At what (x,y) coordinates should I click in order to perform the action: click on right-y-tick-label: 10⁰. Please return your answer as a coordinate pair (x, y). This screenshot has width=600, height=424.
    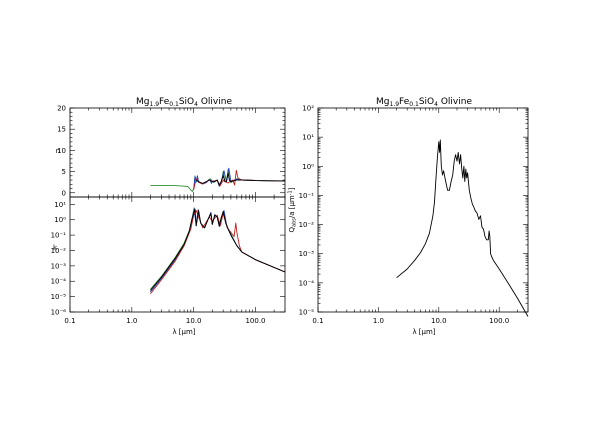
    Looking at the image, I should click on (308, 167).